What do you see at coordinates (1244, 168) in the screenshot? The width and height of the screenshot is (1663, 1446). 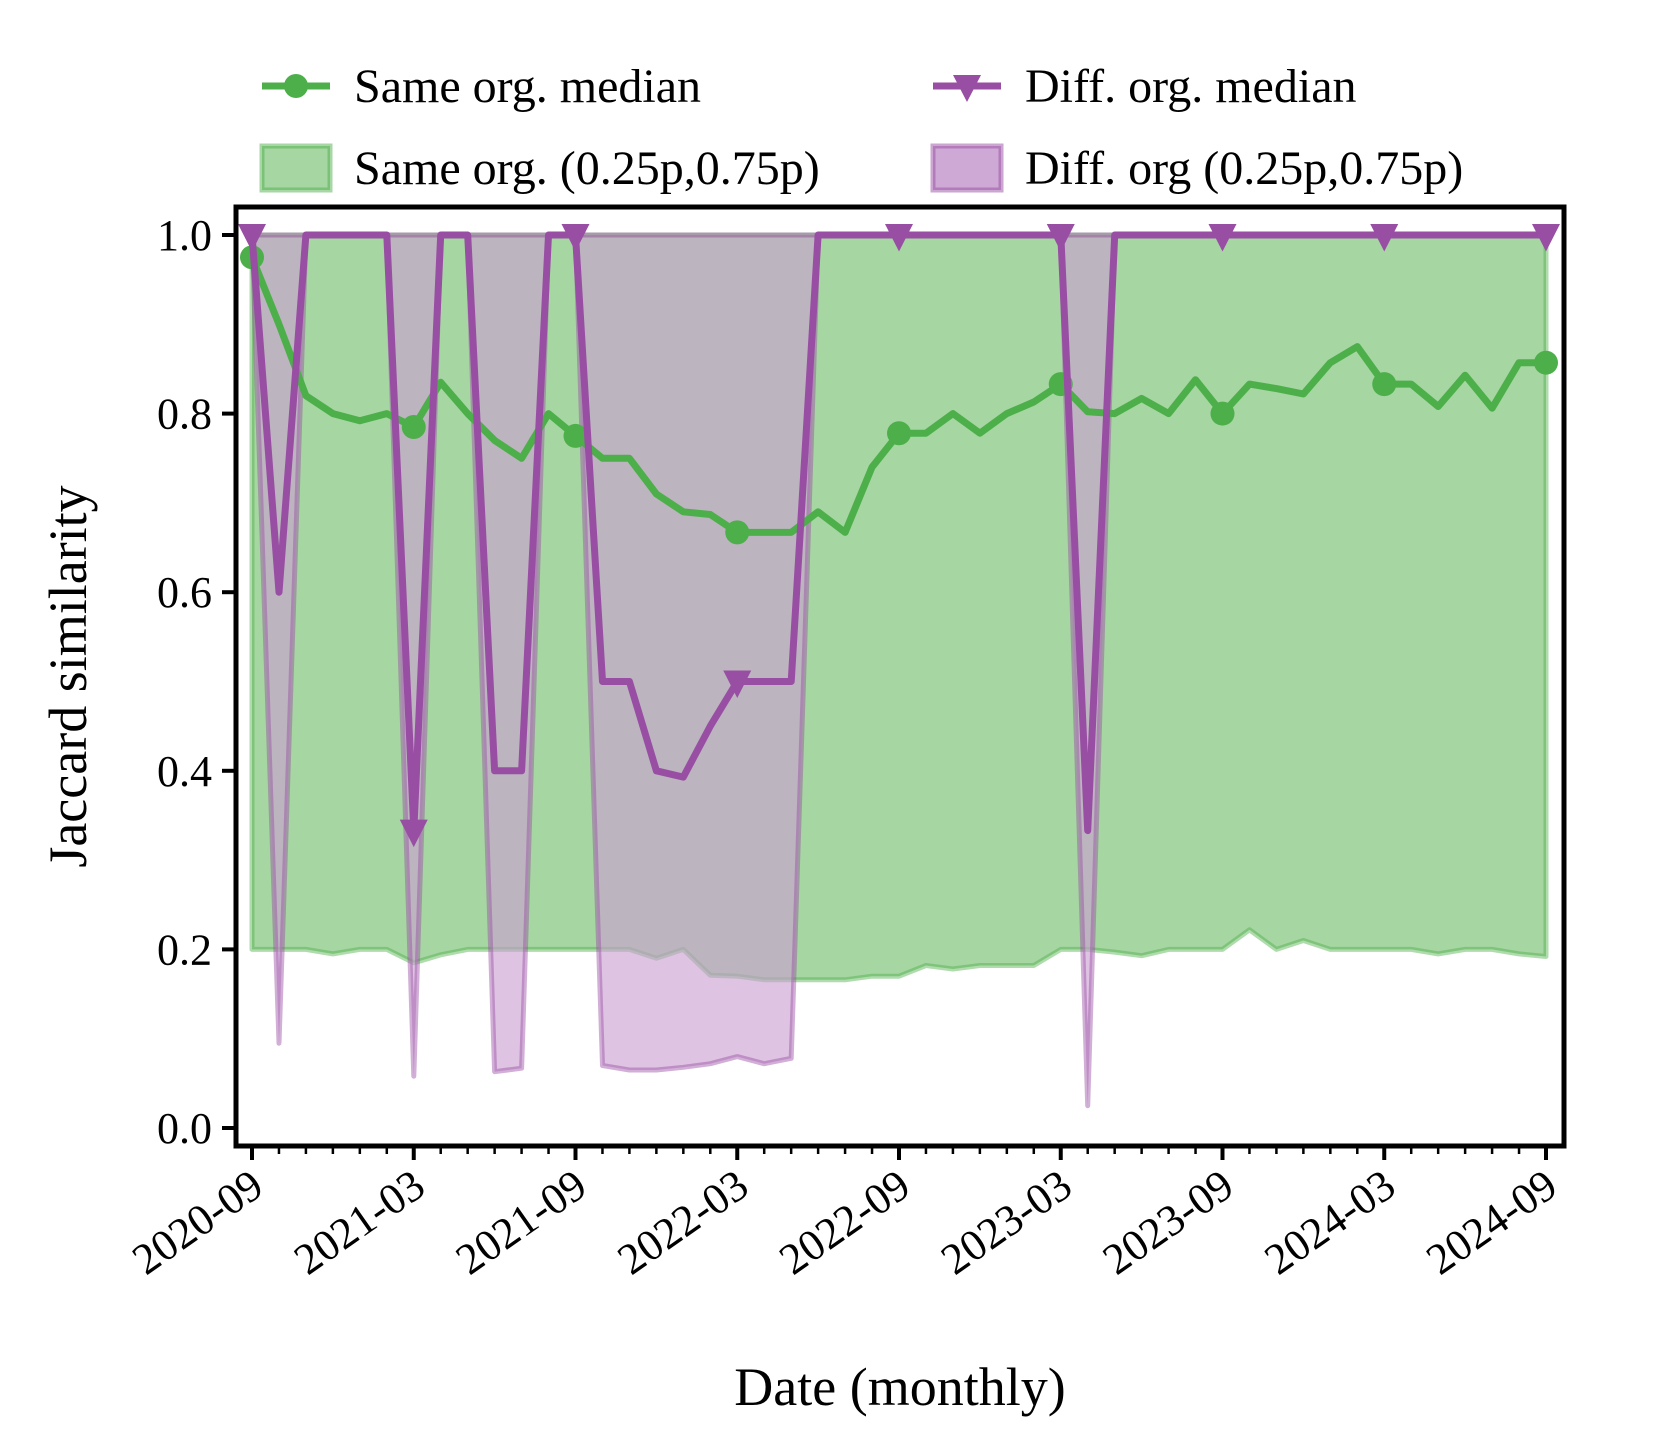 I see `legend-label: Diff. org (0.25p,0.75p)` at bounding box center [1244, 168].